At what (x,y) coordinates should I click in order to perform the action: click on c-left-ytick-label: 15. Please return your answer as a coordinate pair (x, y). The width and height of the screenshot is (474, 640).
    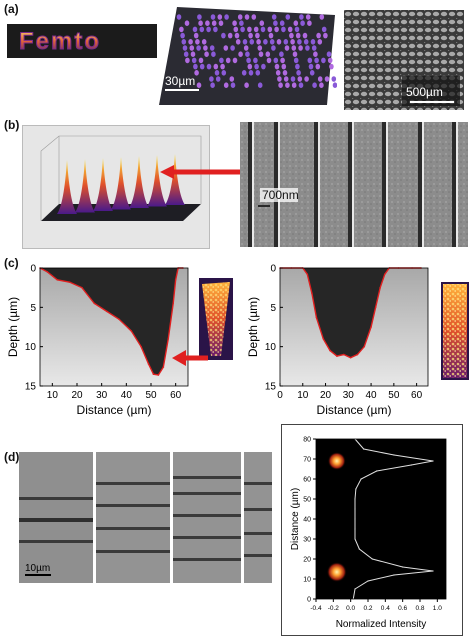
    Looking at the image, I should click on (31, 387).